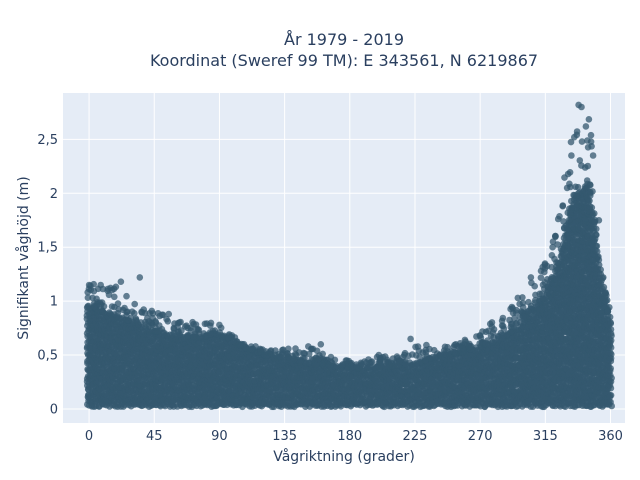  I want to click on chart-title-line1: År 1979 - 2019, so click(344, 39).